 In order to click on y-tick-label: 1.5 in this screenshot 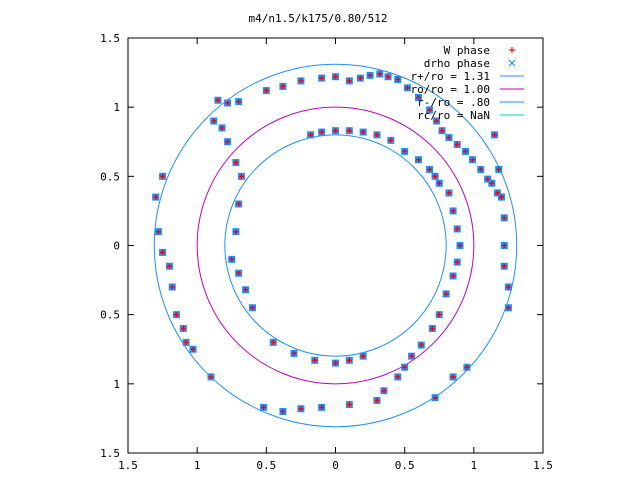, I will do `click(110, 38)`.